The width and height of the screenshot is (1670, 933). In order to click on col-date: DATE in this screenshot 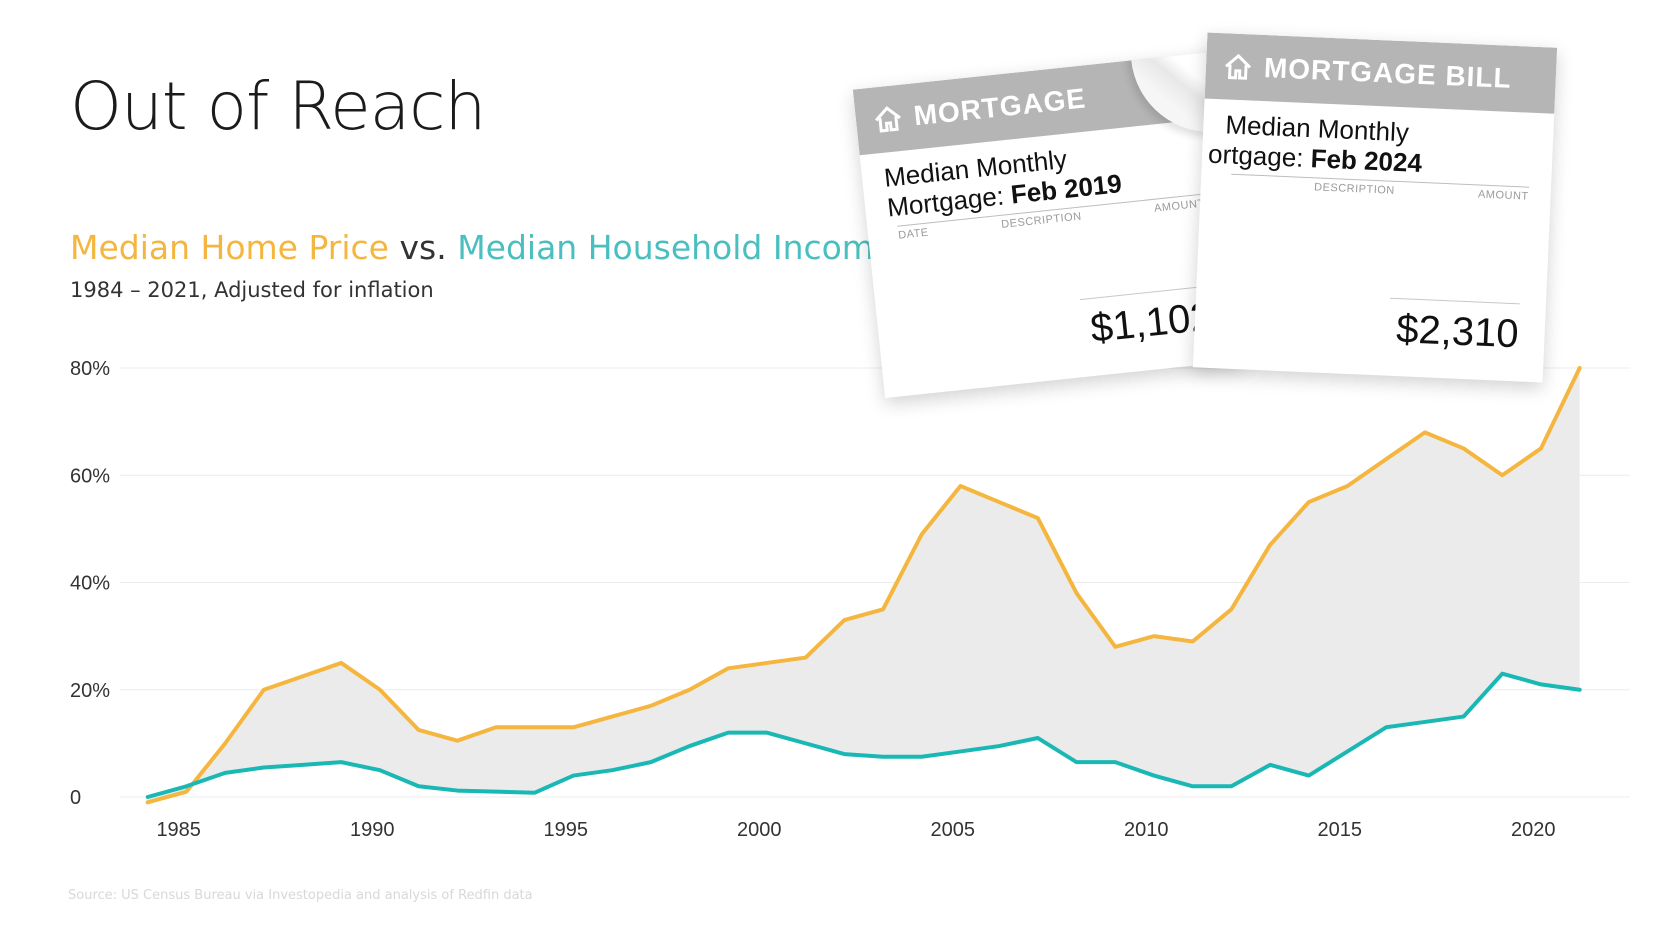, I will do `click(913, 234)`.